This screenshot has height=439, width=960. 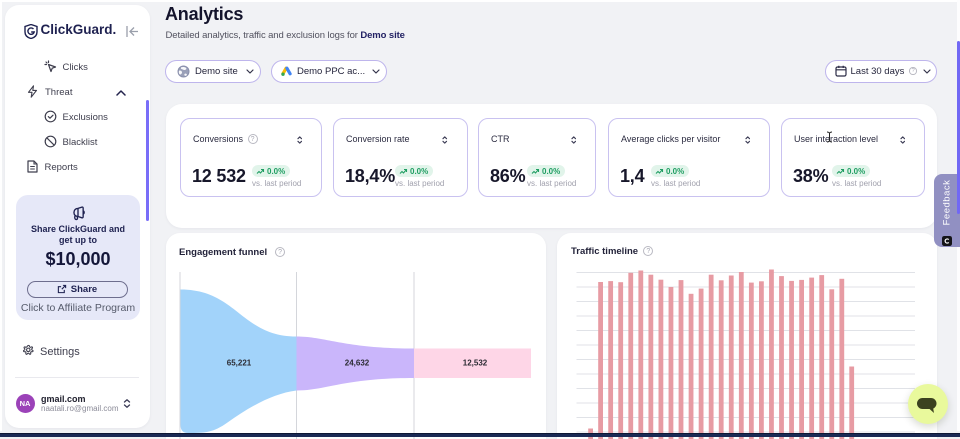 What do you see at coordinates (238, 362) in the screenshot?
I see `svg-text: 65,221` at bounding box center [238, 362].